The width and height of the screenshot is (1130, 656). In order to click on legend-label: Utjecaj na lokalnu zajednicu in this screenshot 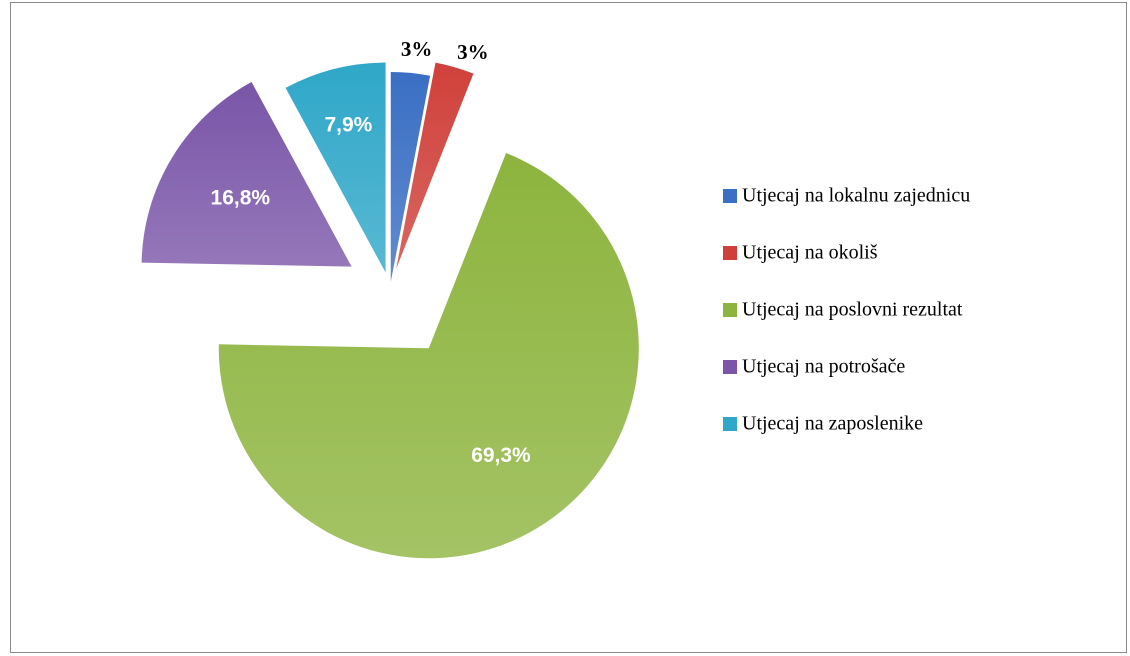, I will do `click(856, 196)`.